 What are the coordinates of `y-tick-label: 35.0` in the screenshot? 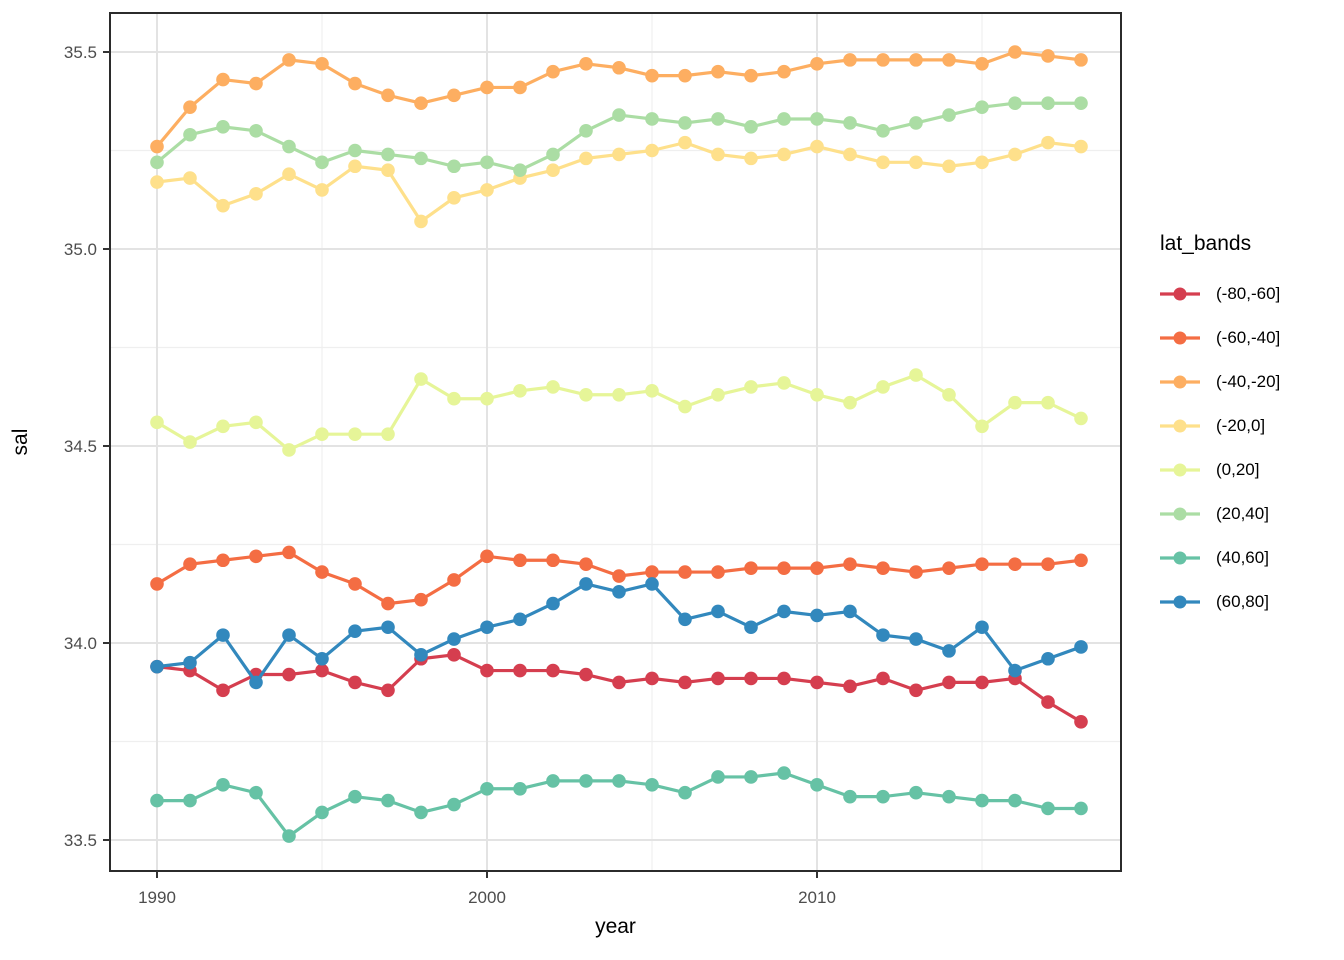 It's located at (80, 249).